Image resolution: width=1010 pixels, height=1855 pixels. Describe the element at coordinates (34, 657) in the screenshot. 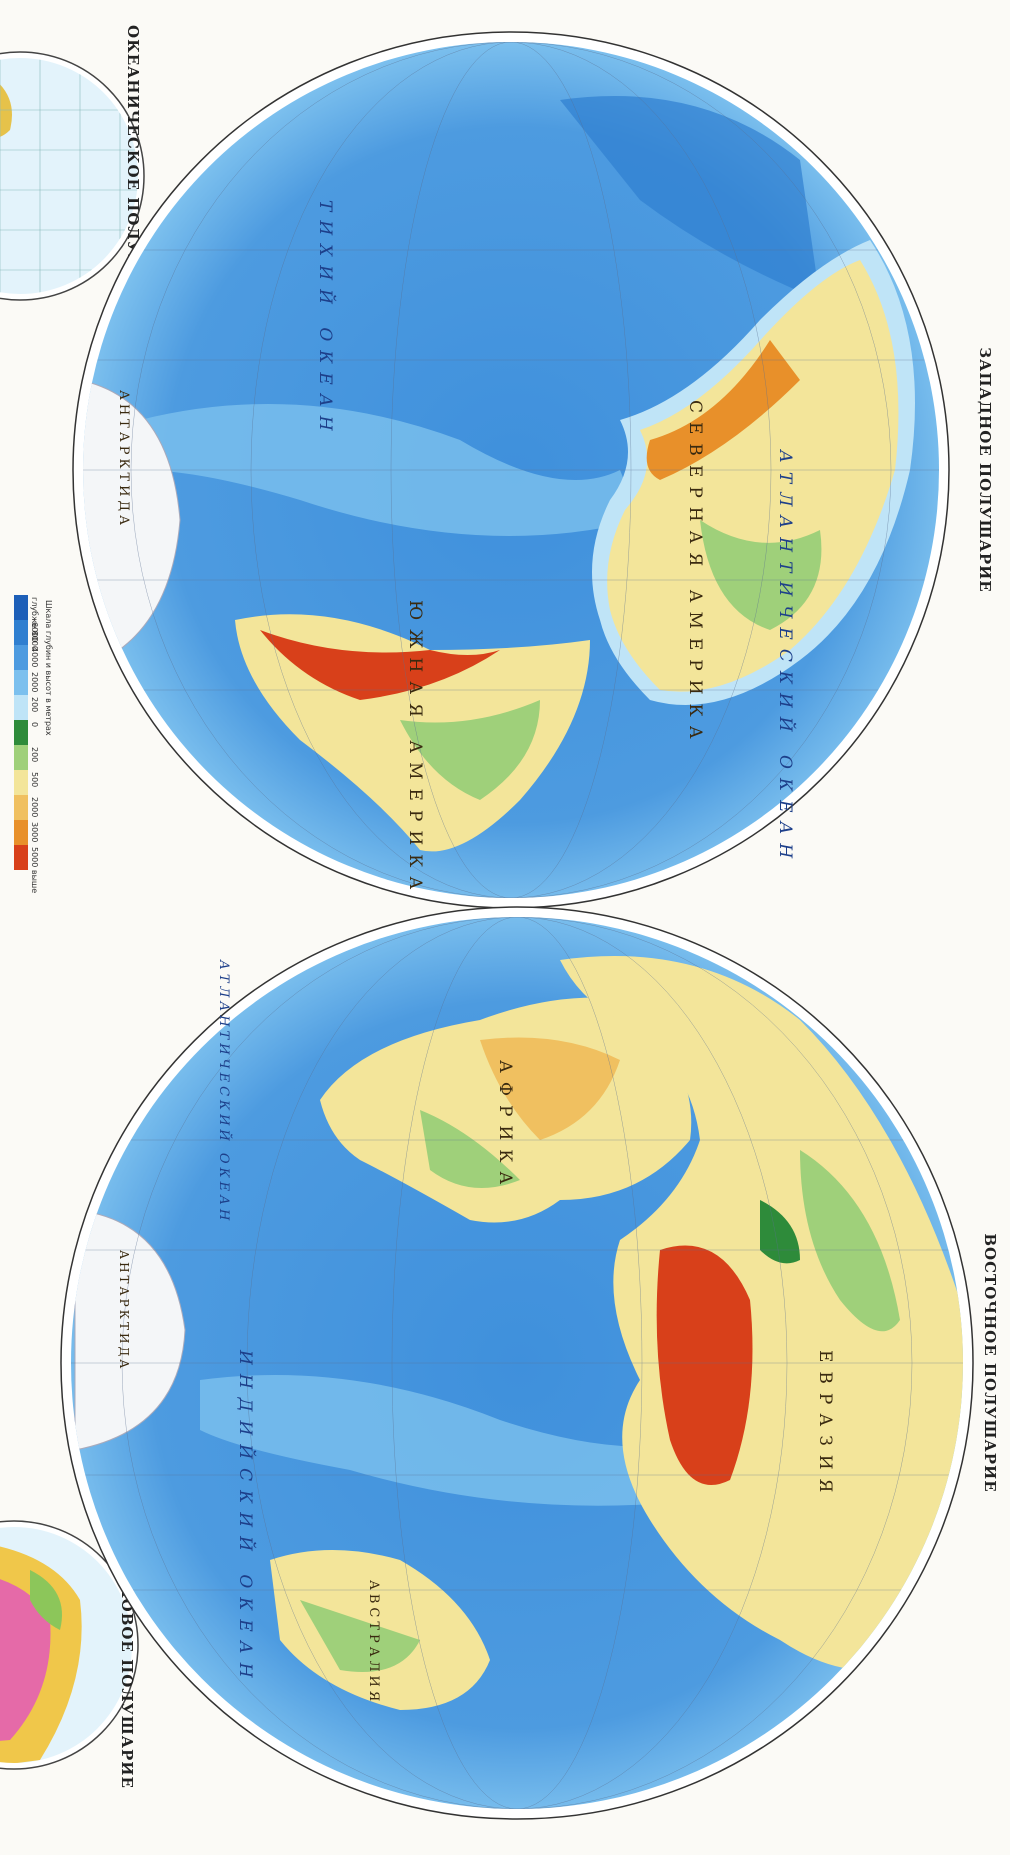

I see `legend-label: 4000` at that location.